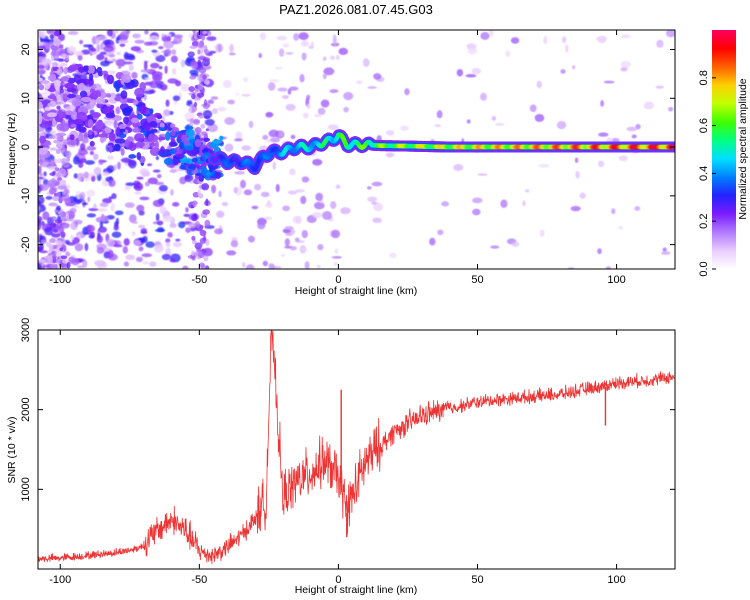 The image size is (750, 600). I want to click on colorbar-tick-label: 0.8, so click(704, 77).